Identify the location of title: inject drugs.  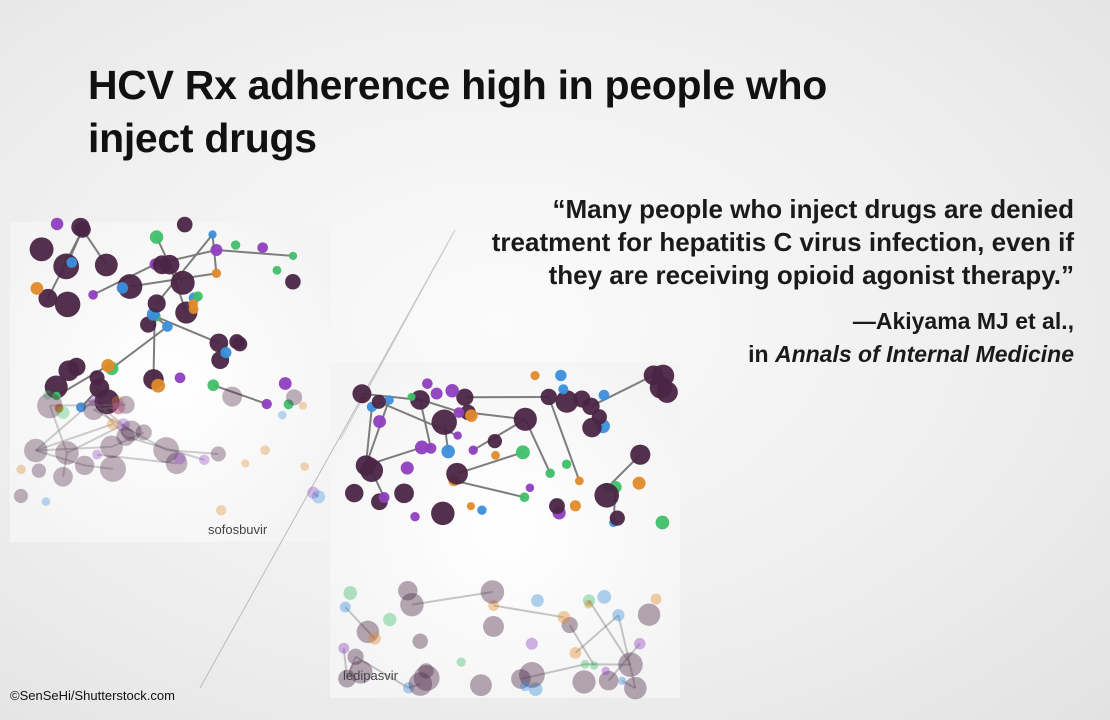
(202, 138).